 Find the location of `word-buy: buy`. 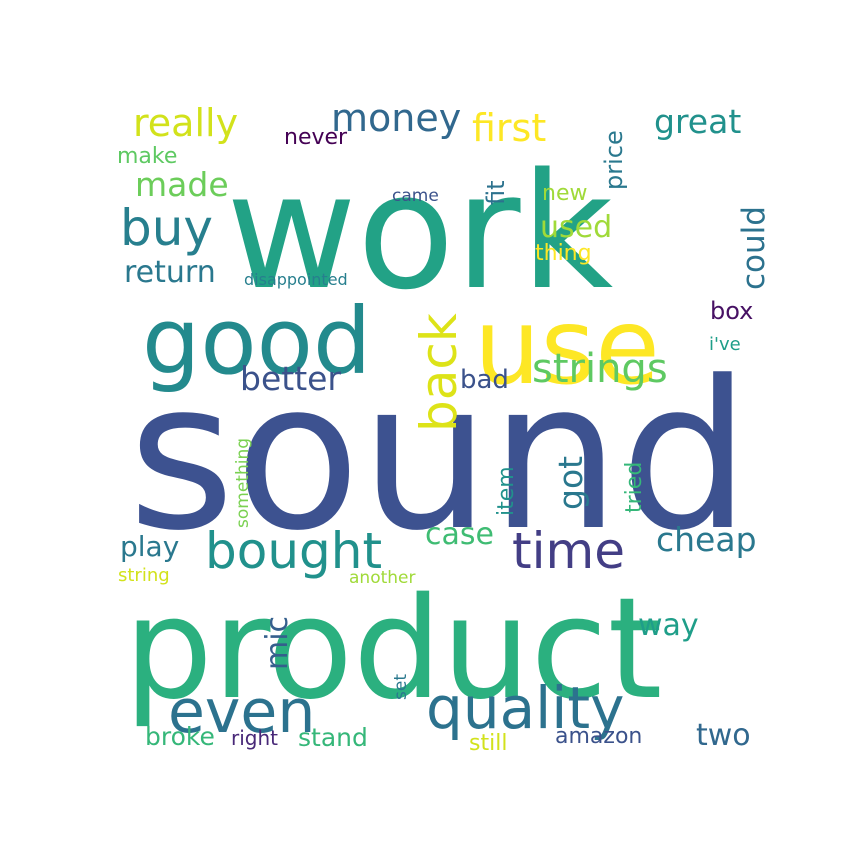

word-buy: buy is located at coordinates (166, 228).